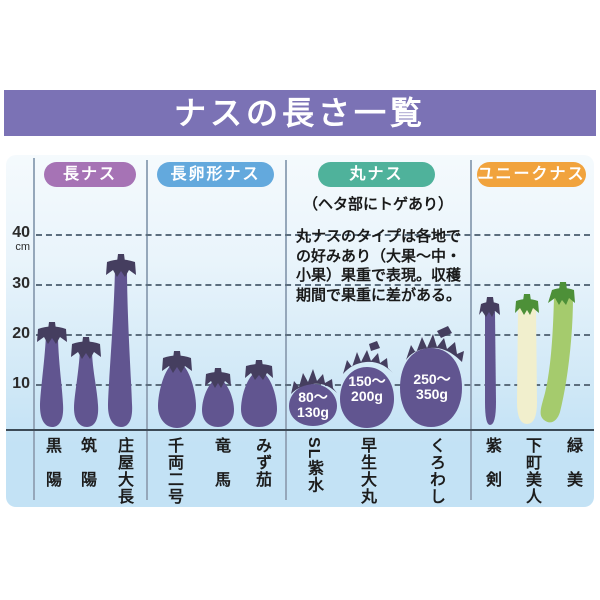  I want to click on category-pill-long-oval-eggplant: 長卵形ナス, so click(215, 174).